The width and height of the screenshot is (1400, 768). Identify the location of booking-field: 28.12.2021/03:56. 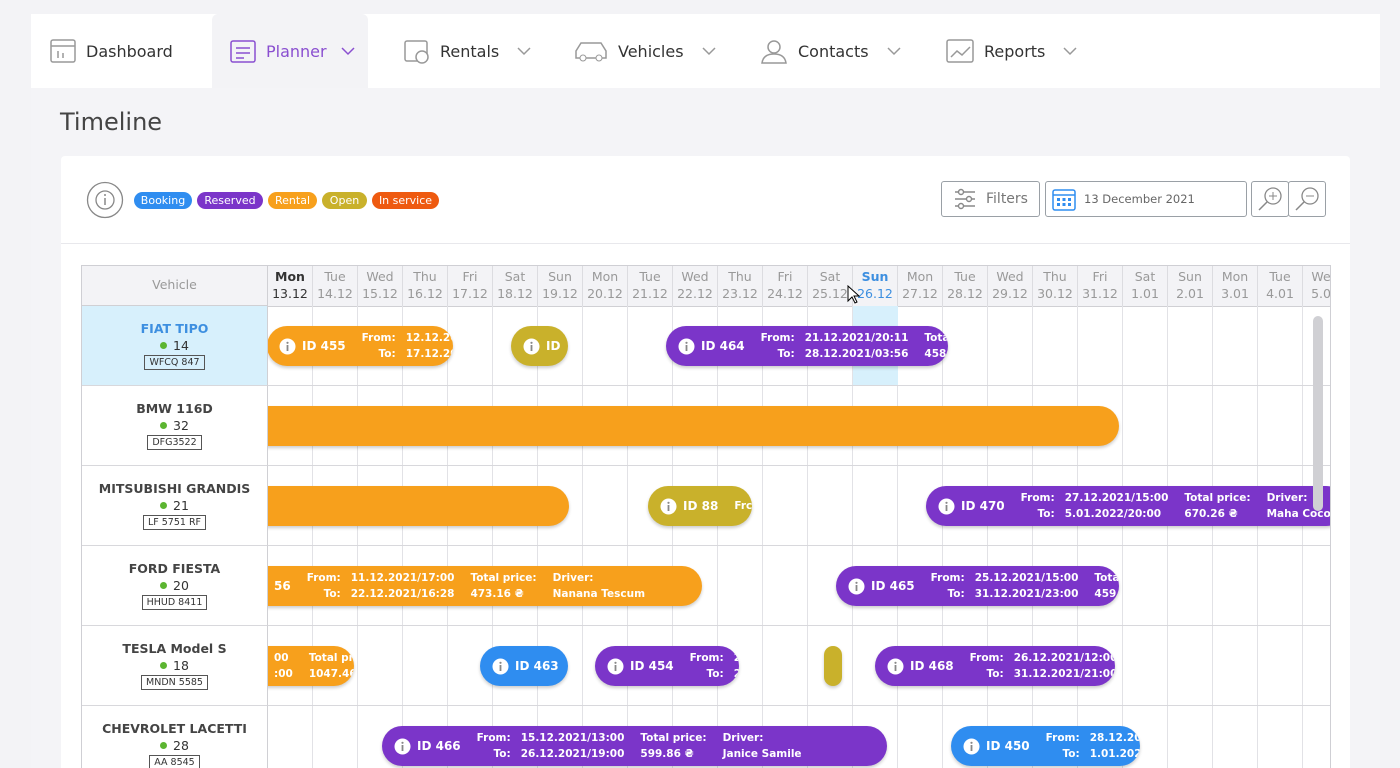
(856, 354).